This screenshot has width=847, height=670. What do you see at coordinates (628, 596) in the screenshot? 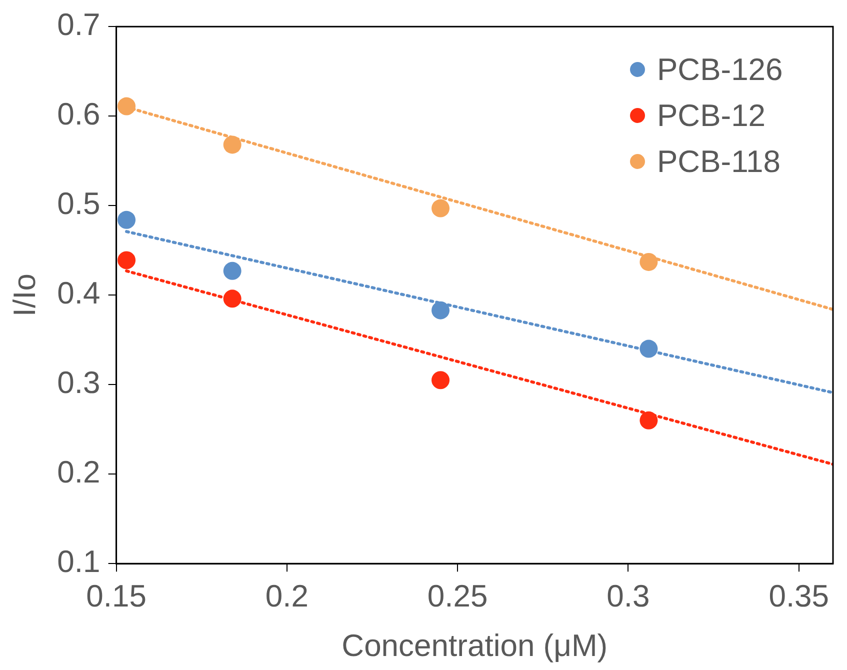
I see `x-tick-label: 0.3` at bounding box center [628, 596].